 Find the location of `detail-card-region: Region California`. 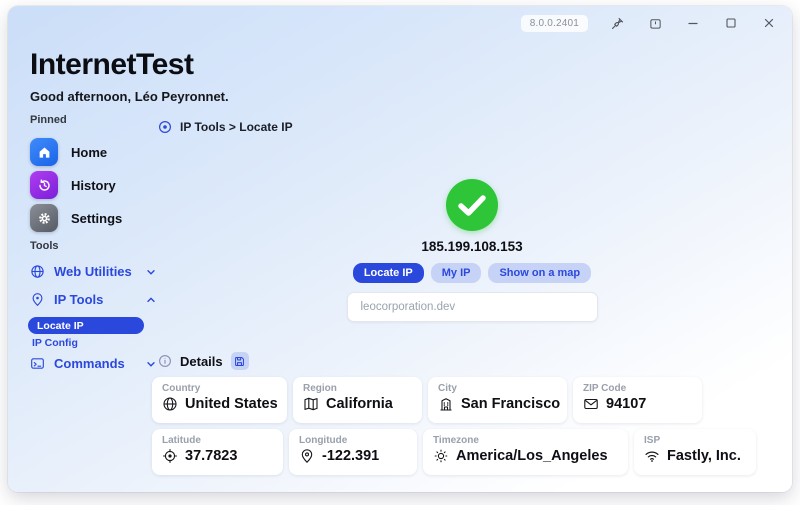

detail-card-region: Region California is located at coordinates (357, 400).